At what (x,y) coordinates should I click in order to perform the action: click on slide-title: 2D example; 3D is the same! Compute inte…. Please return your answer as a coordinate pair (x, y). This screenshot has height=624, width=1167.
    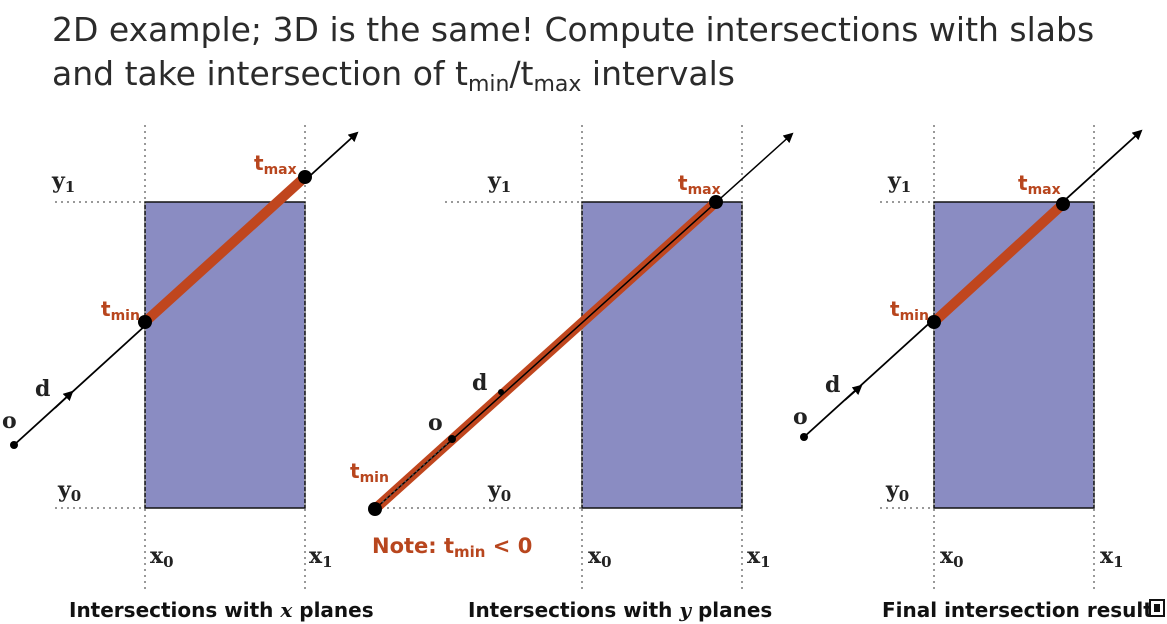
    Looking at the image, I should click on (602, 52).